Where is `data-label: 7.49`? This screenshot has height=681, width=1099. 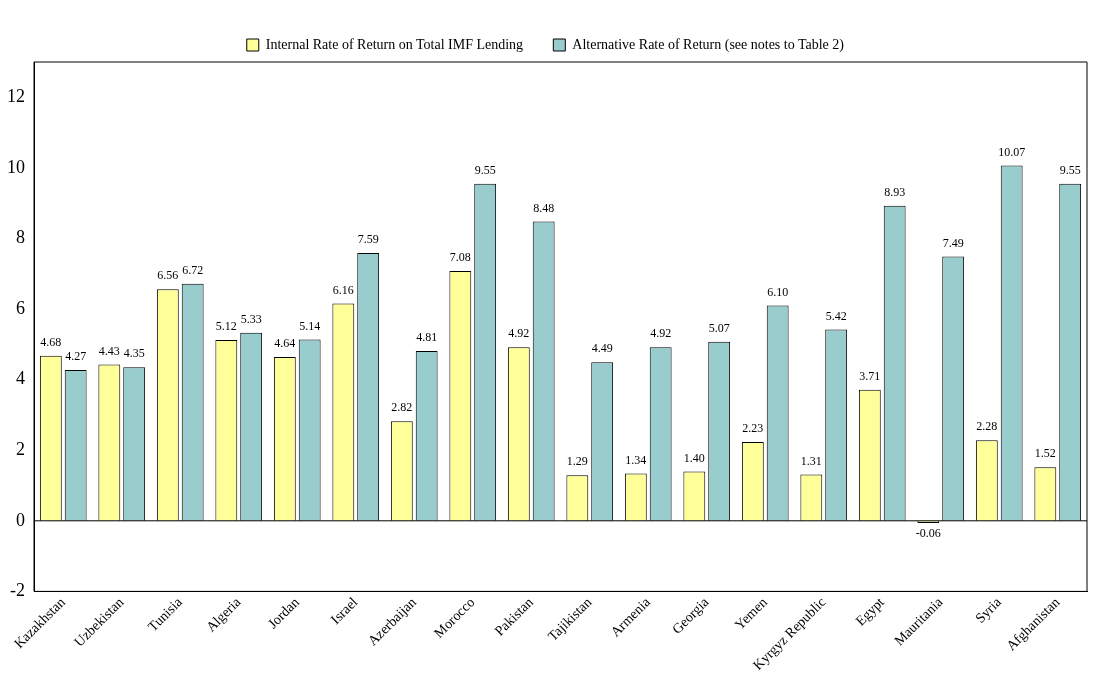 data-label: 7.49 is located at coordinates (953, 242).